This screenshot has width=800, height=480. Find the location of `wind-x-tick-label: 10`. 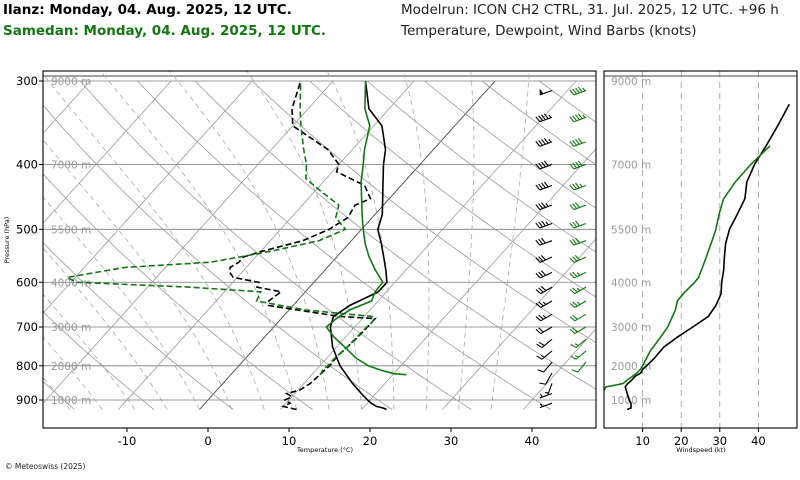

wind-x-tick-label: 10 is located at coordinates (642, 441).